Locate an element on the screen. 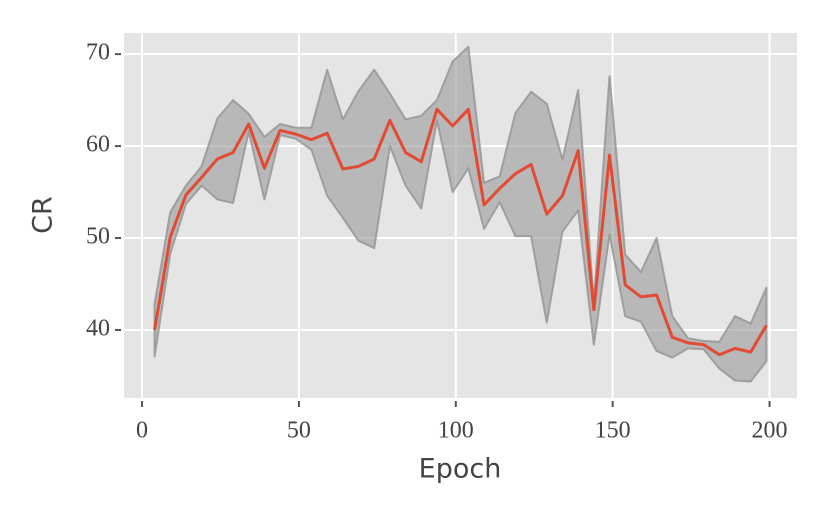 The height and width of the screenshot is (519, 830). x-tick-label: 100 is located at coordinates (456, 431).